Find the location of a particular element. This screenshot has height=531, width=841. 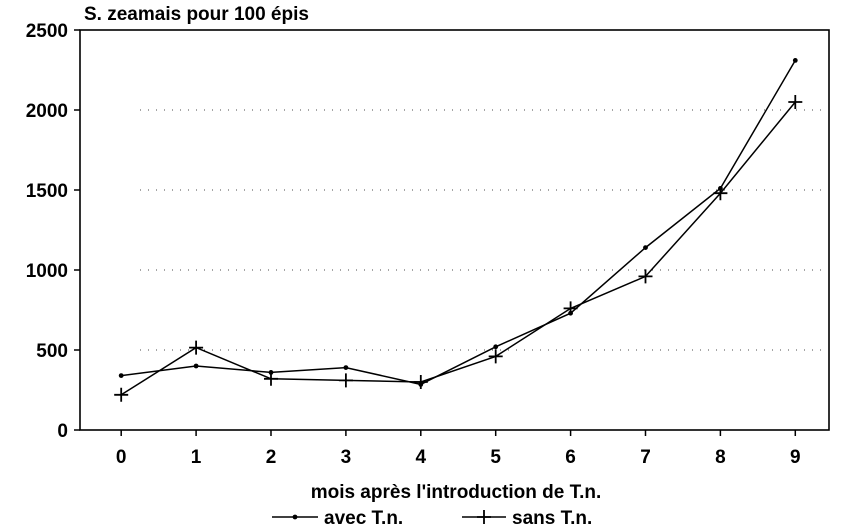

x-tick-label: 4 is located at coordinates (421, 457).